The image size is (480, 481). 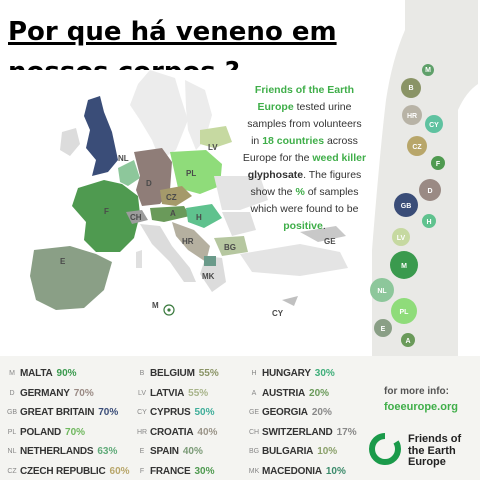 What do you see at coordinates (173, 213) in the screenshot?
I see `map-label-a: A` at bounding box center [173, 213].